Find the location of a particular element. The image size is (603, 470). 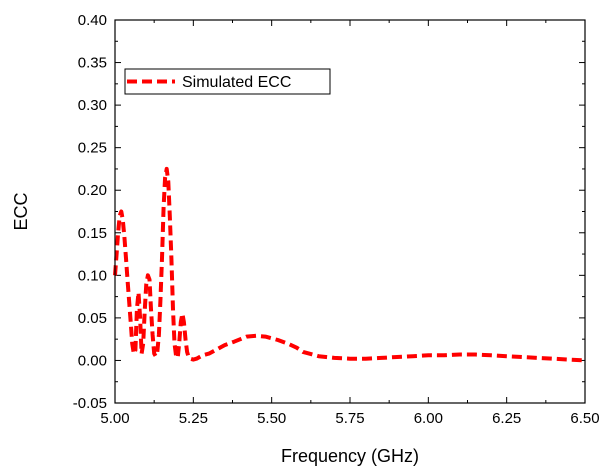

x-axis-title: Frequency (GHz) is located at coordinates (350, 456).